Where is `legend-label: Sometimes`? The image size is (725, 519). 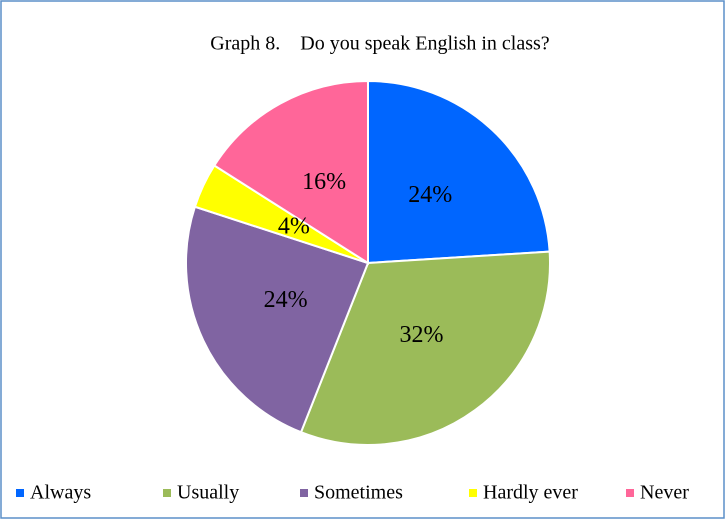
legend-label: Sometimes is located at coordinates (358, 493).